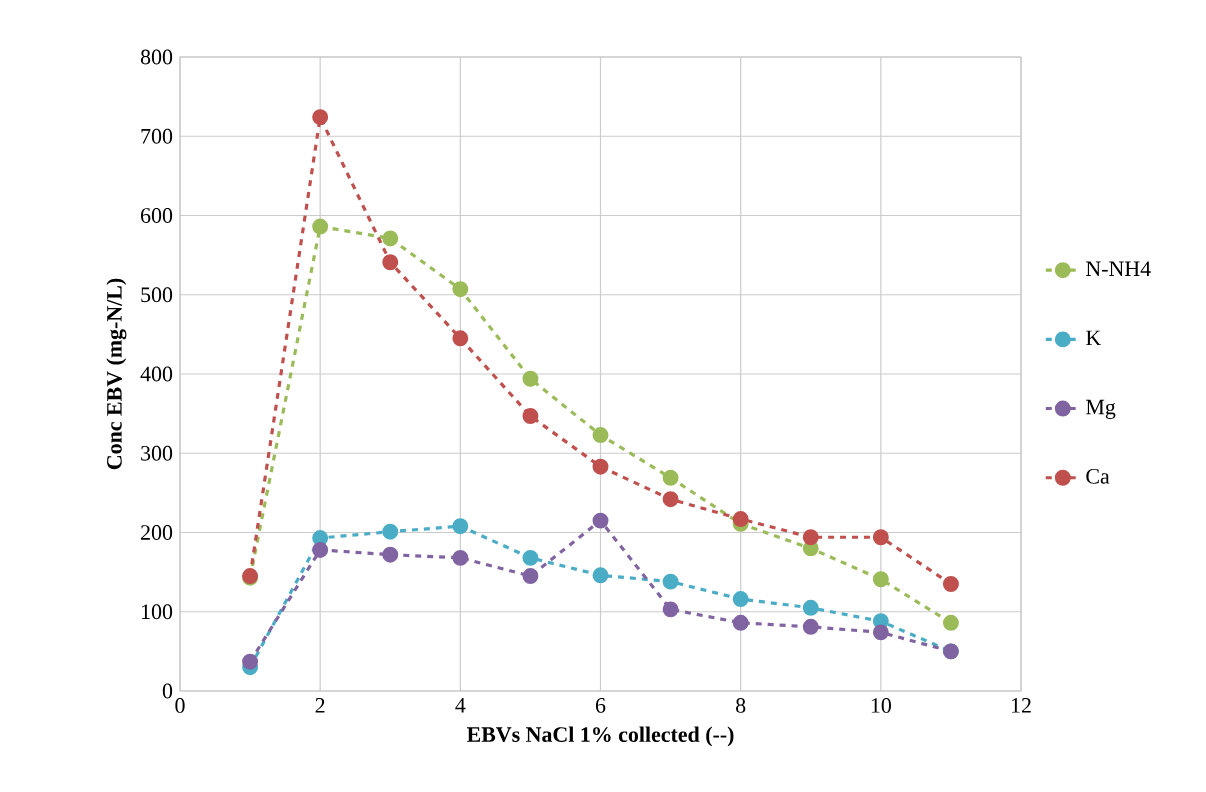 The height and width of the screenshot is (792, 1206). I want to click on legend-label: Mg, so click(1101, 409).